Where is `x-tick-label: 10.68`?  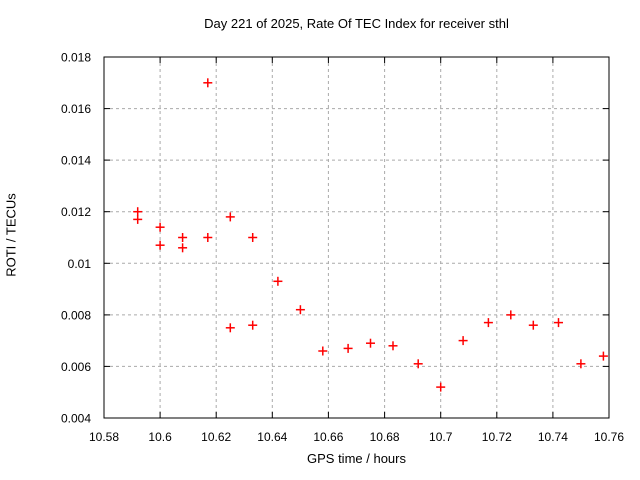 x-tick-label: 10.68 is located at coordinates (385, 437).